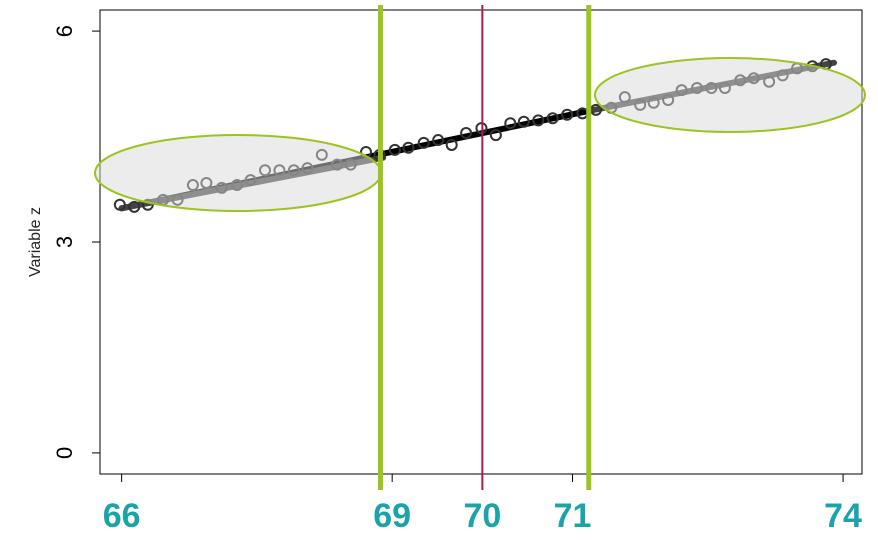 This screenshot has width=878, height=541. I want to click on y-axis-label: Variable z, so click(35, 242).